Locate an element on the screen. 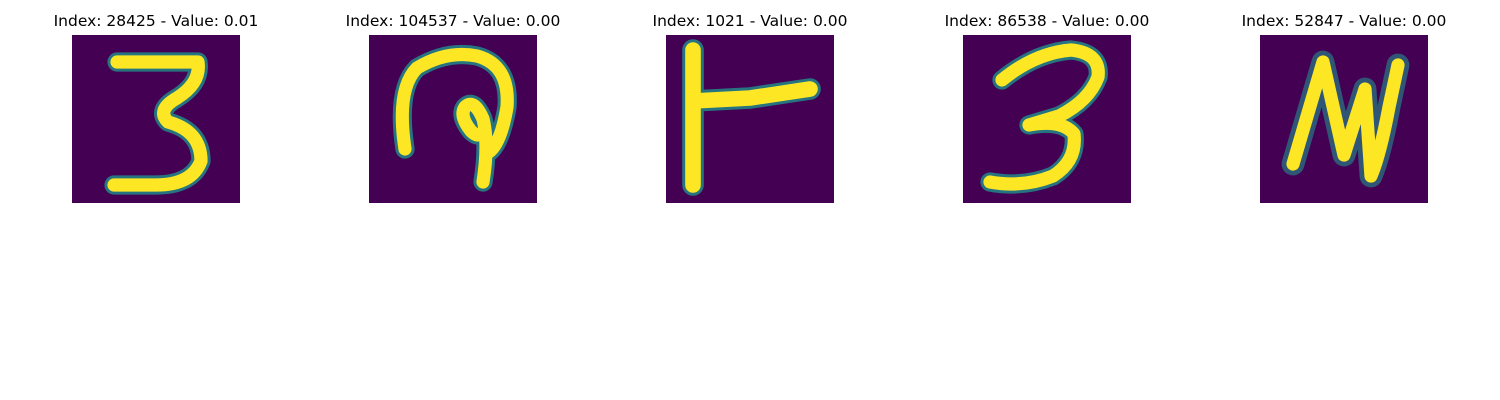  panel-4: Index: 86538 - Value: 0.00 is located at coordinates (1047, 105).